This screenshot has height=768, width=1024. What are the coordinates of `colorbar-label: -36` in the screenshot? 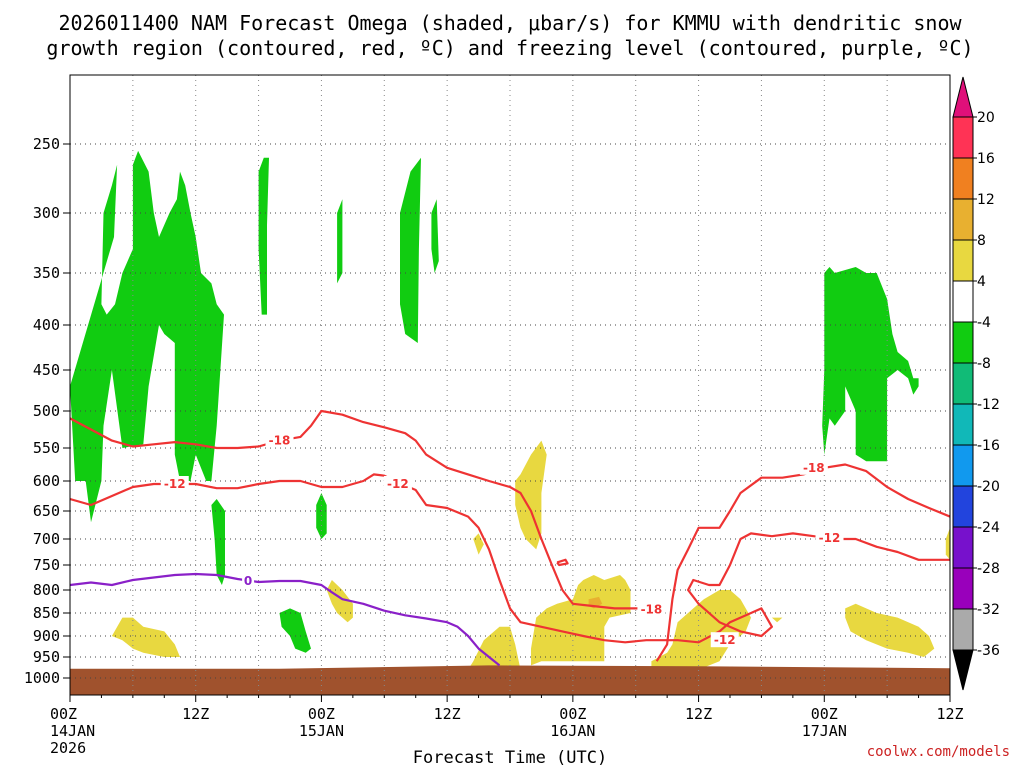 It's located at (988, 651).